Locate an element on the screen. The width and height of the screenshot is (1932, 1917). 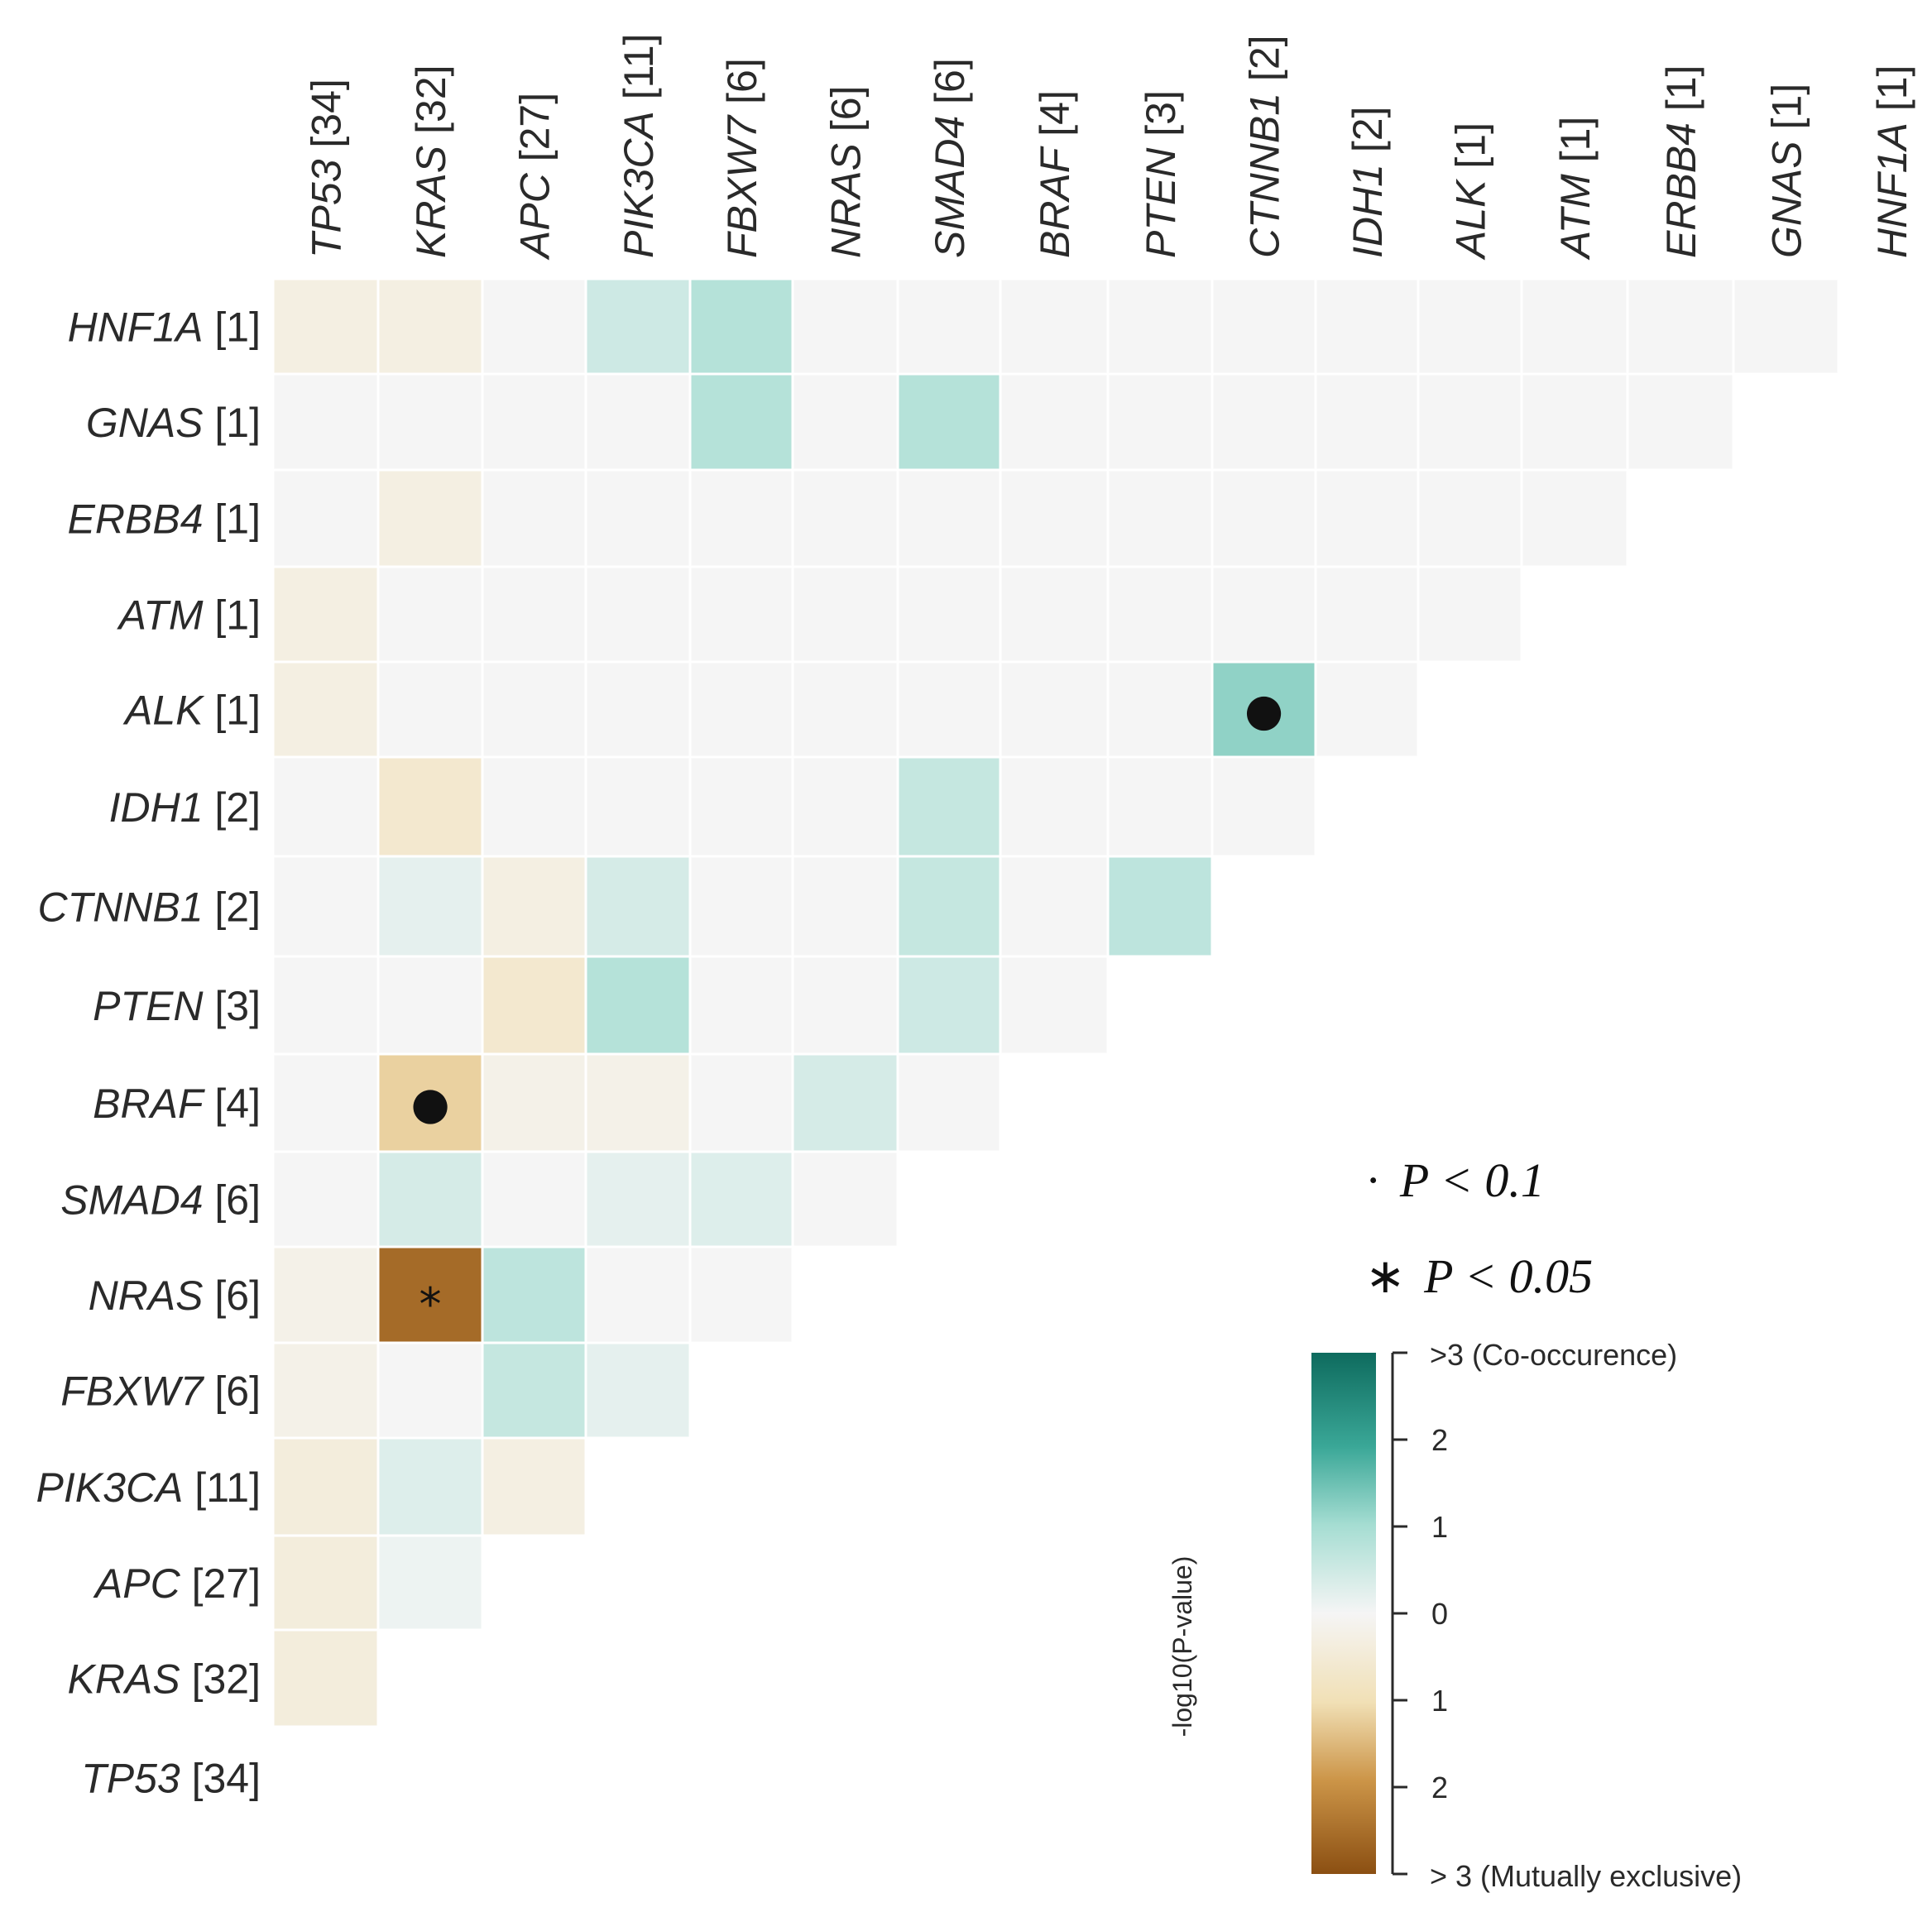
col-label-kras: KRAS [32] is located at coordinates (431, 161).